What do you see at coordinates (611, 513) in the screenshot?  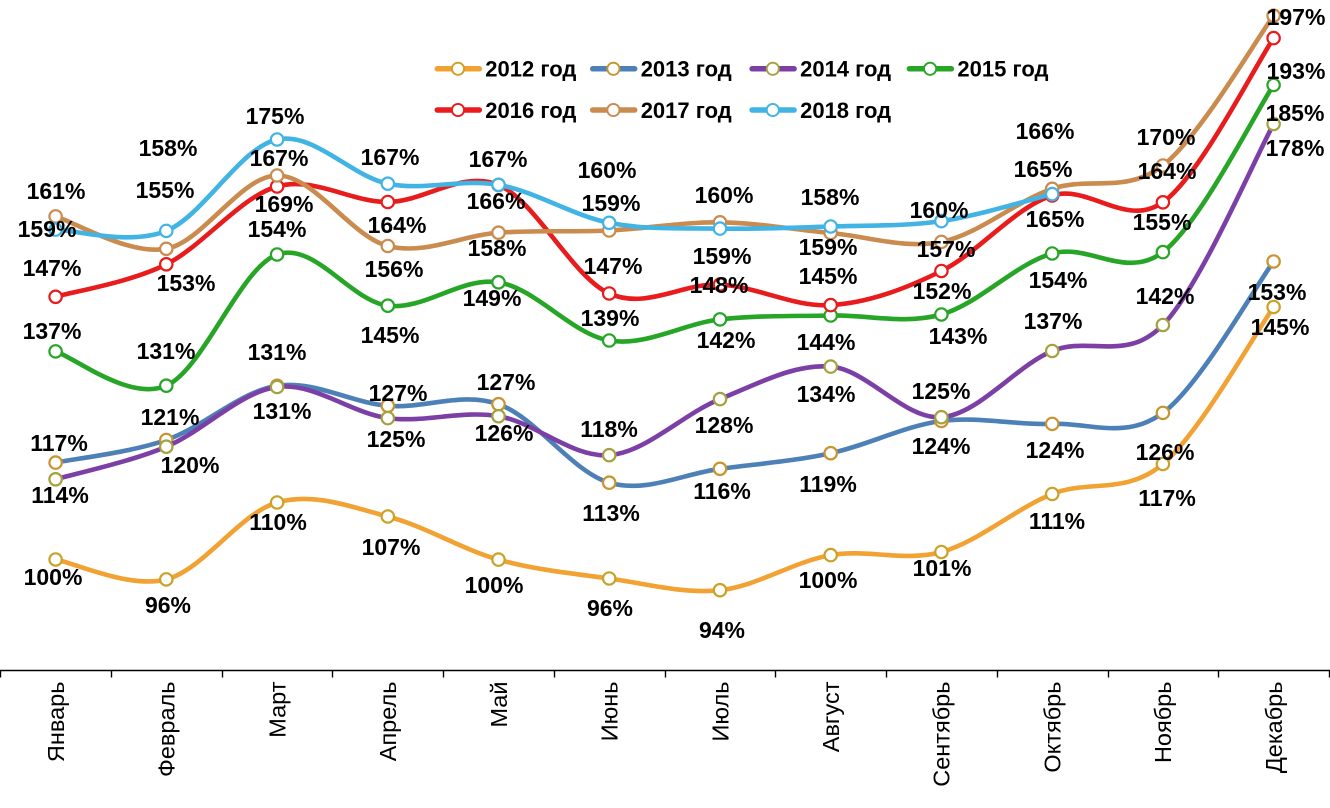 I see `svg-text: 113%` at bounding box center [611, 513].